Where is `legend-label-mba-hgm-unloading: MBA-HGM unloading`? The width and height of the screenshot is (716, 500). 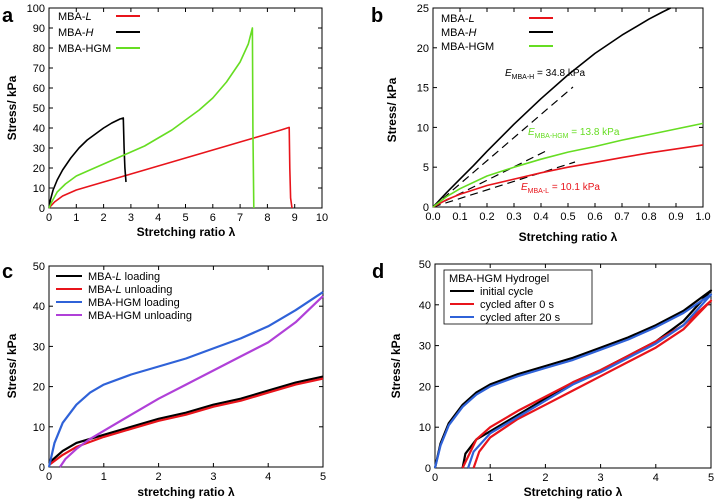 legend-label-mba-hgm-unloading: MBA-HGM unloading is located at coordinates (140, 316).